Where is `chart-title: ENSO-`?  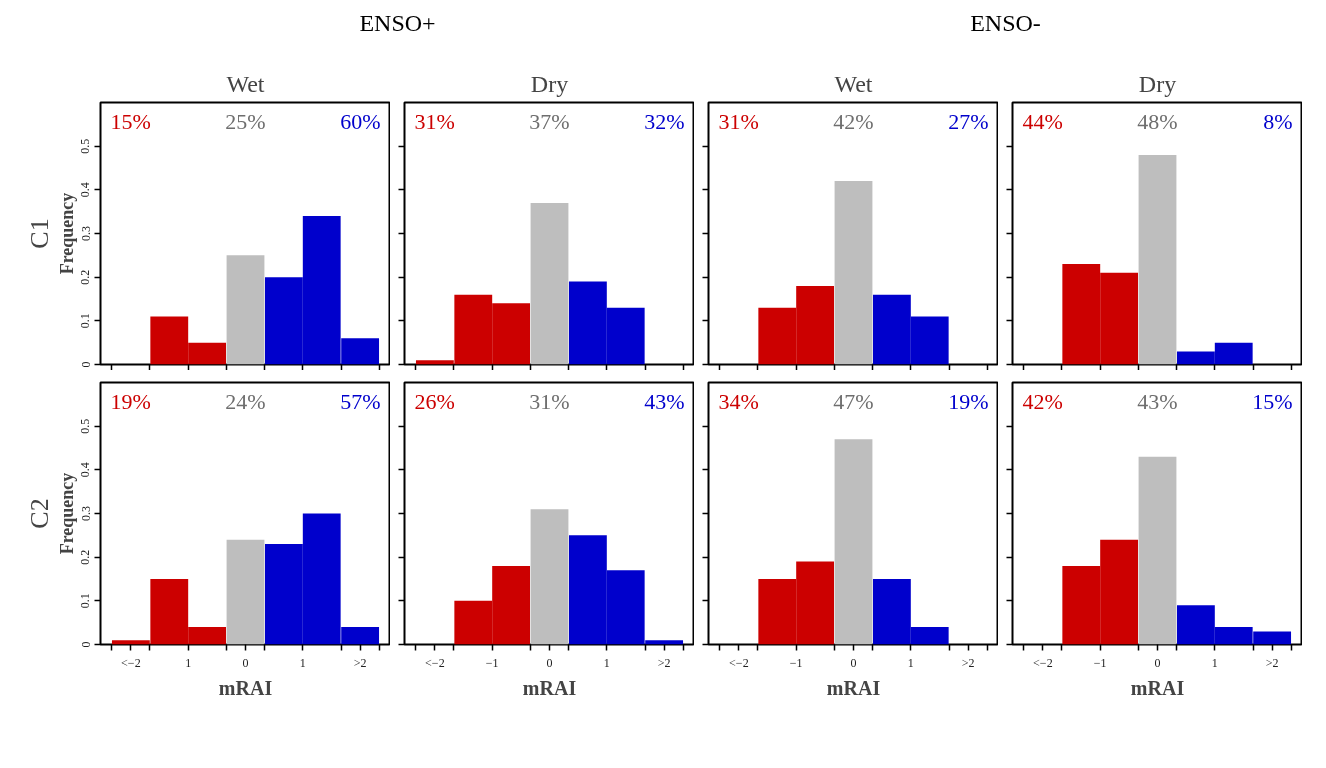 chart-title: ENSO- is located at coordinates (1005, 22).